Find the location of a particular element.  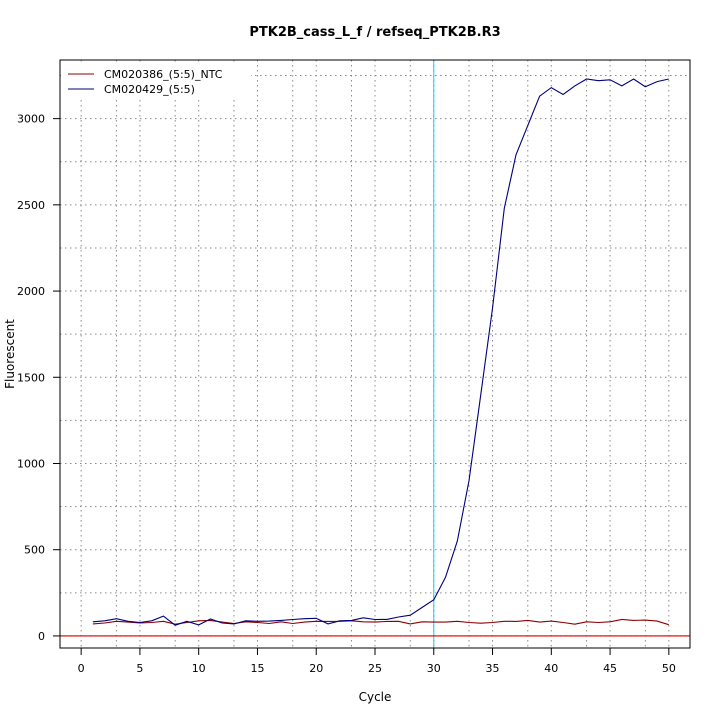

y-tick-label: 1500 is located at coordinates (31, 377).